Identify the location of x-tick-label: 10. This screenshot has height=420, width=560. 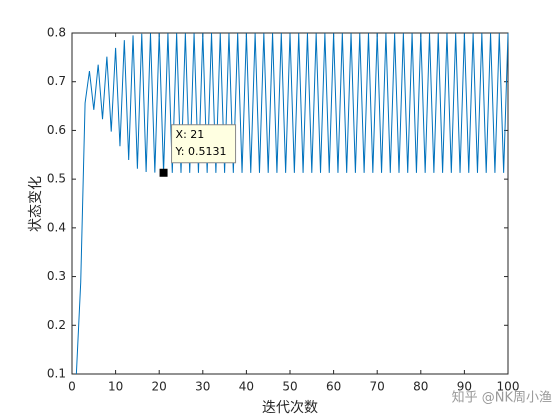
(115, 387).